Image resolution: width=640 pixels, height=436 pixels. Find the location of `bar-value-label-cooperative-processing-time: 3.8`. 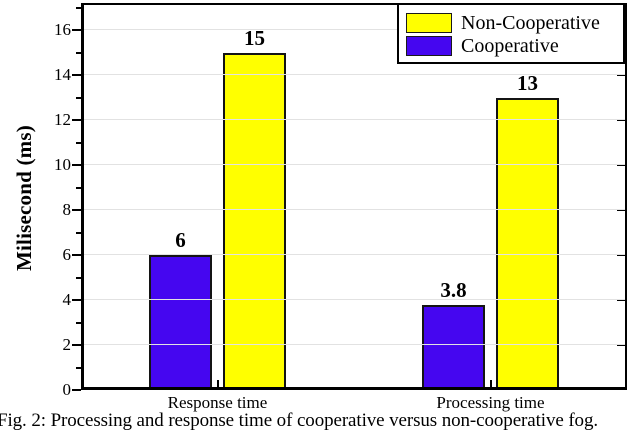

bar-value-label-cooperative-processing-time: 3.8 is located at coordinates (453, 289).